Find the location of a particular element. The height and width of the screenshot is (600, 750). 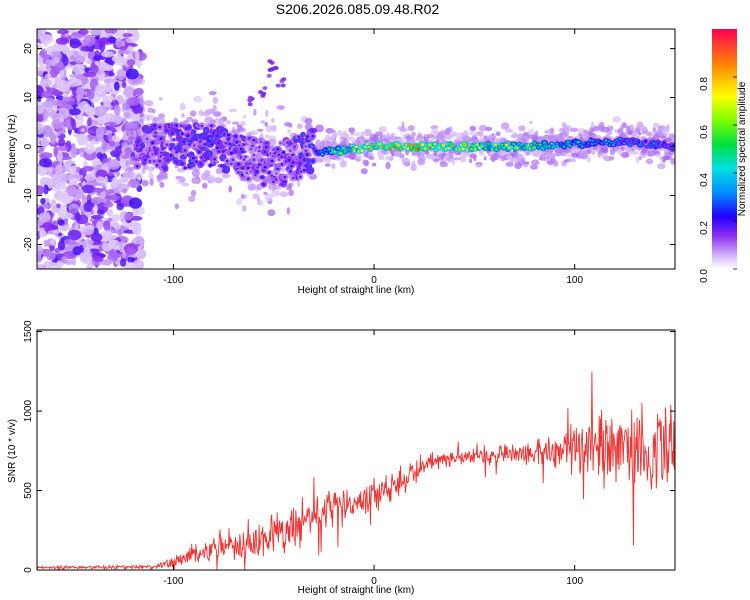

x-tick-label: -100 is located at coordinates (173, 280).